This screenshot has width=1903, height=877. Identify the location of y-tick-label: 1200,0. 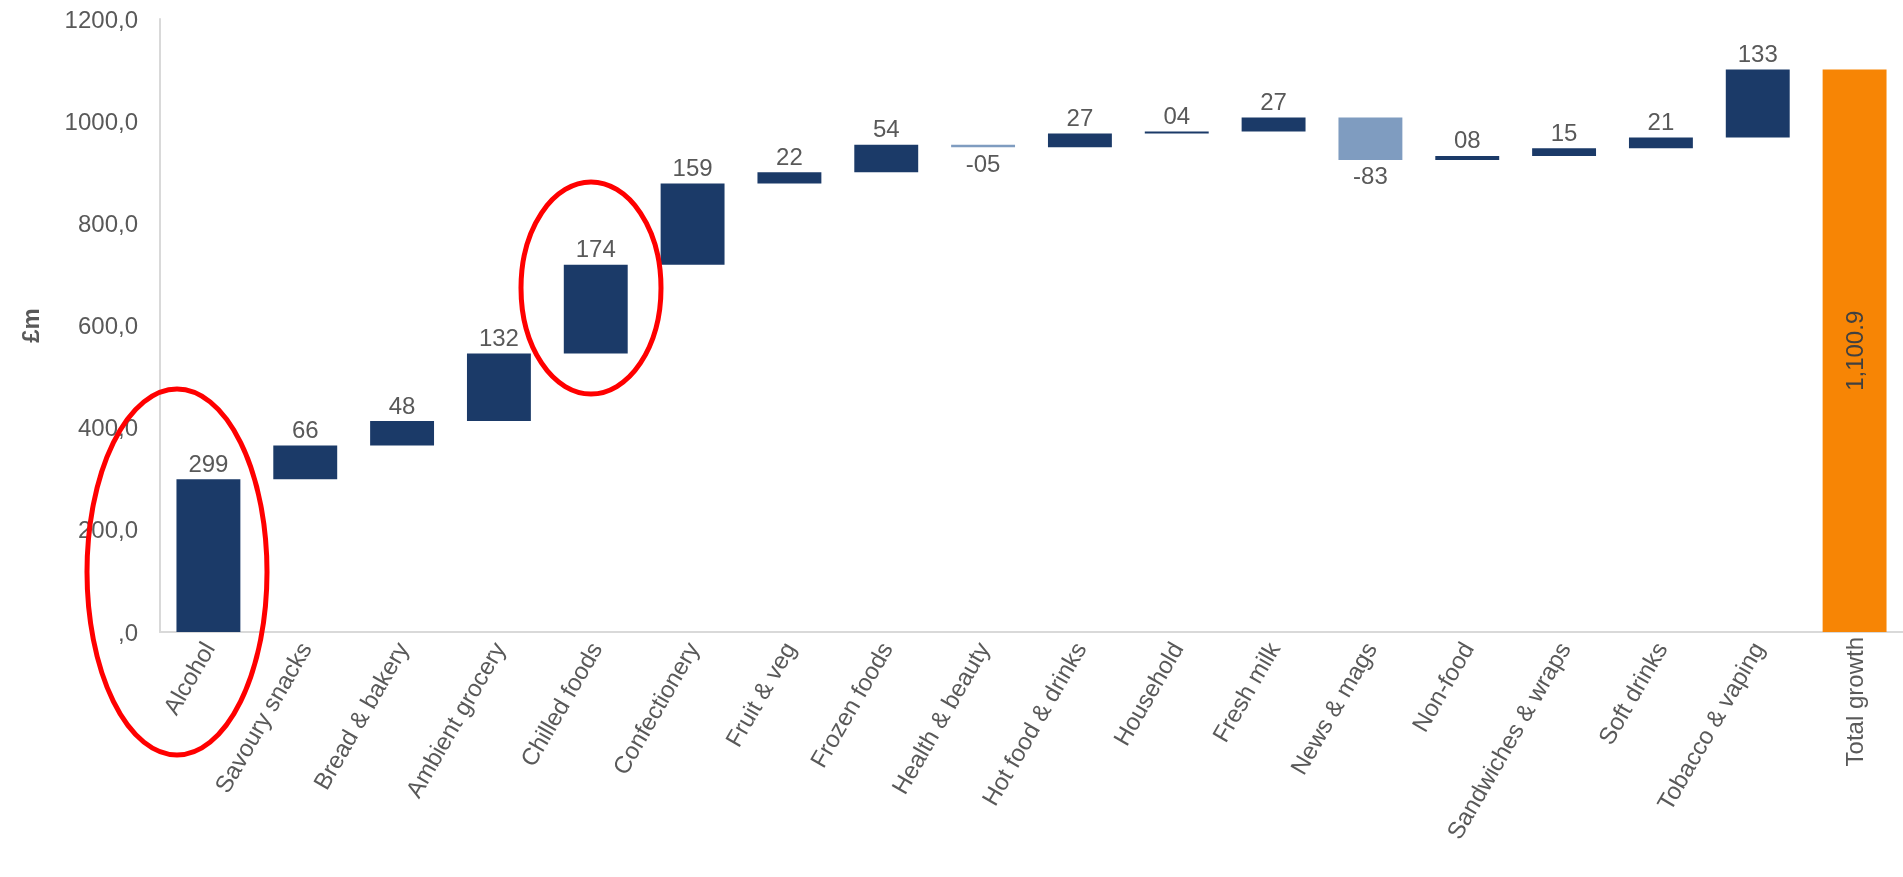
(101, 19).